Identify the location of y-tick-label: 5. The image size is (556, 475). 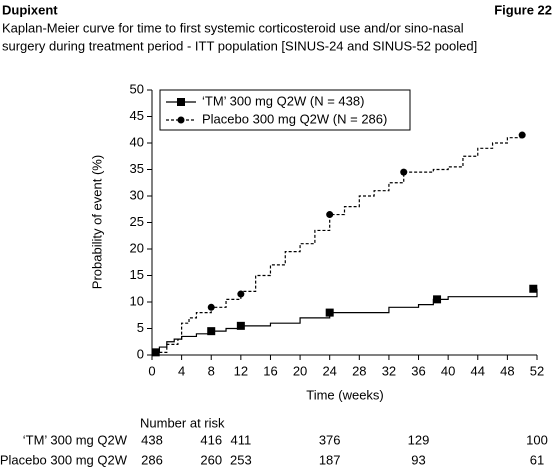
(140, 327).